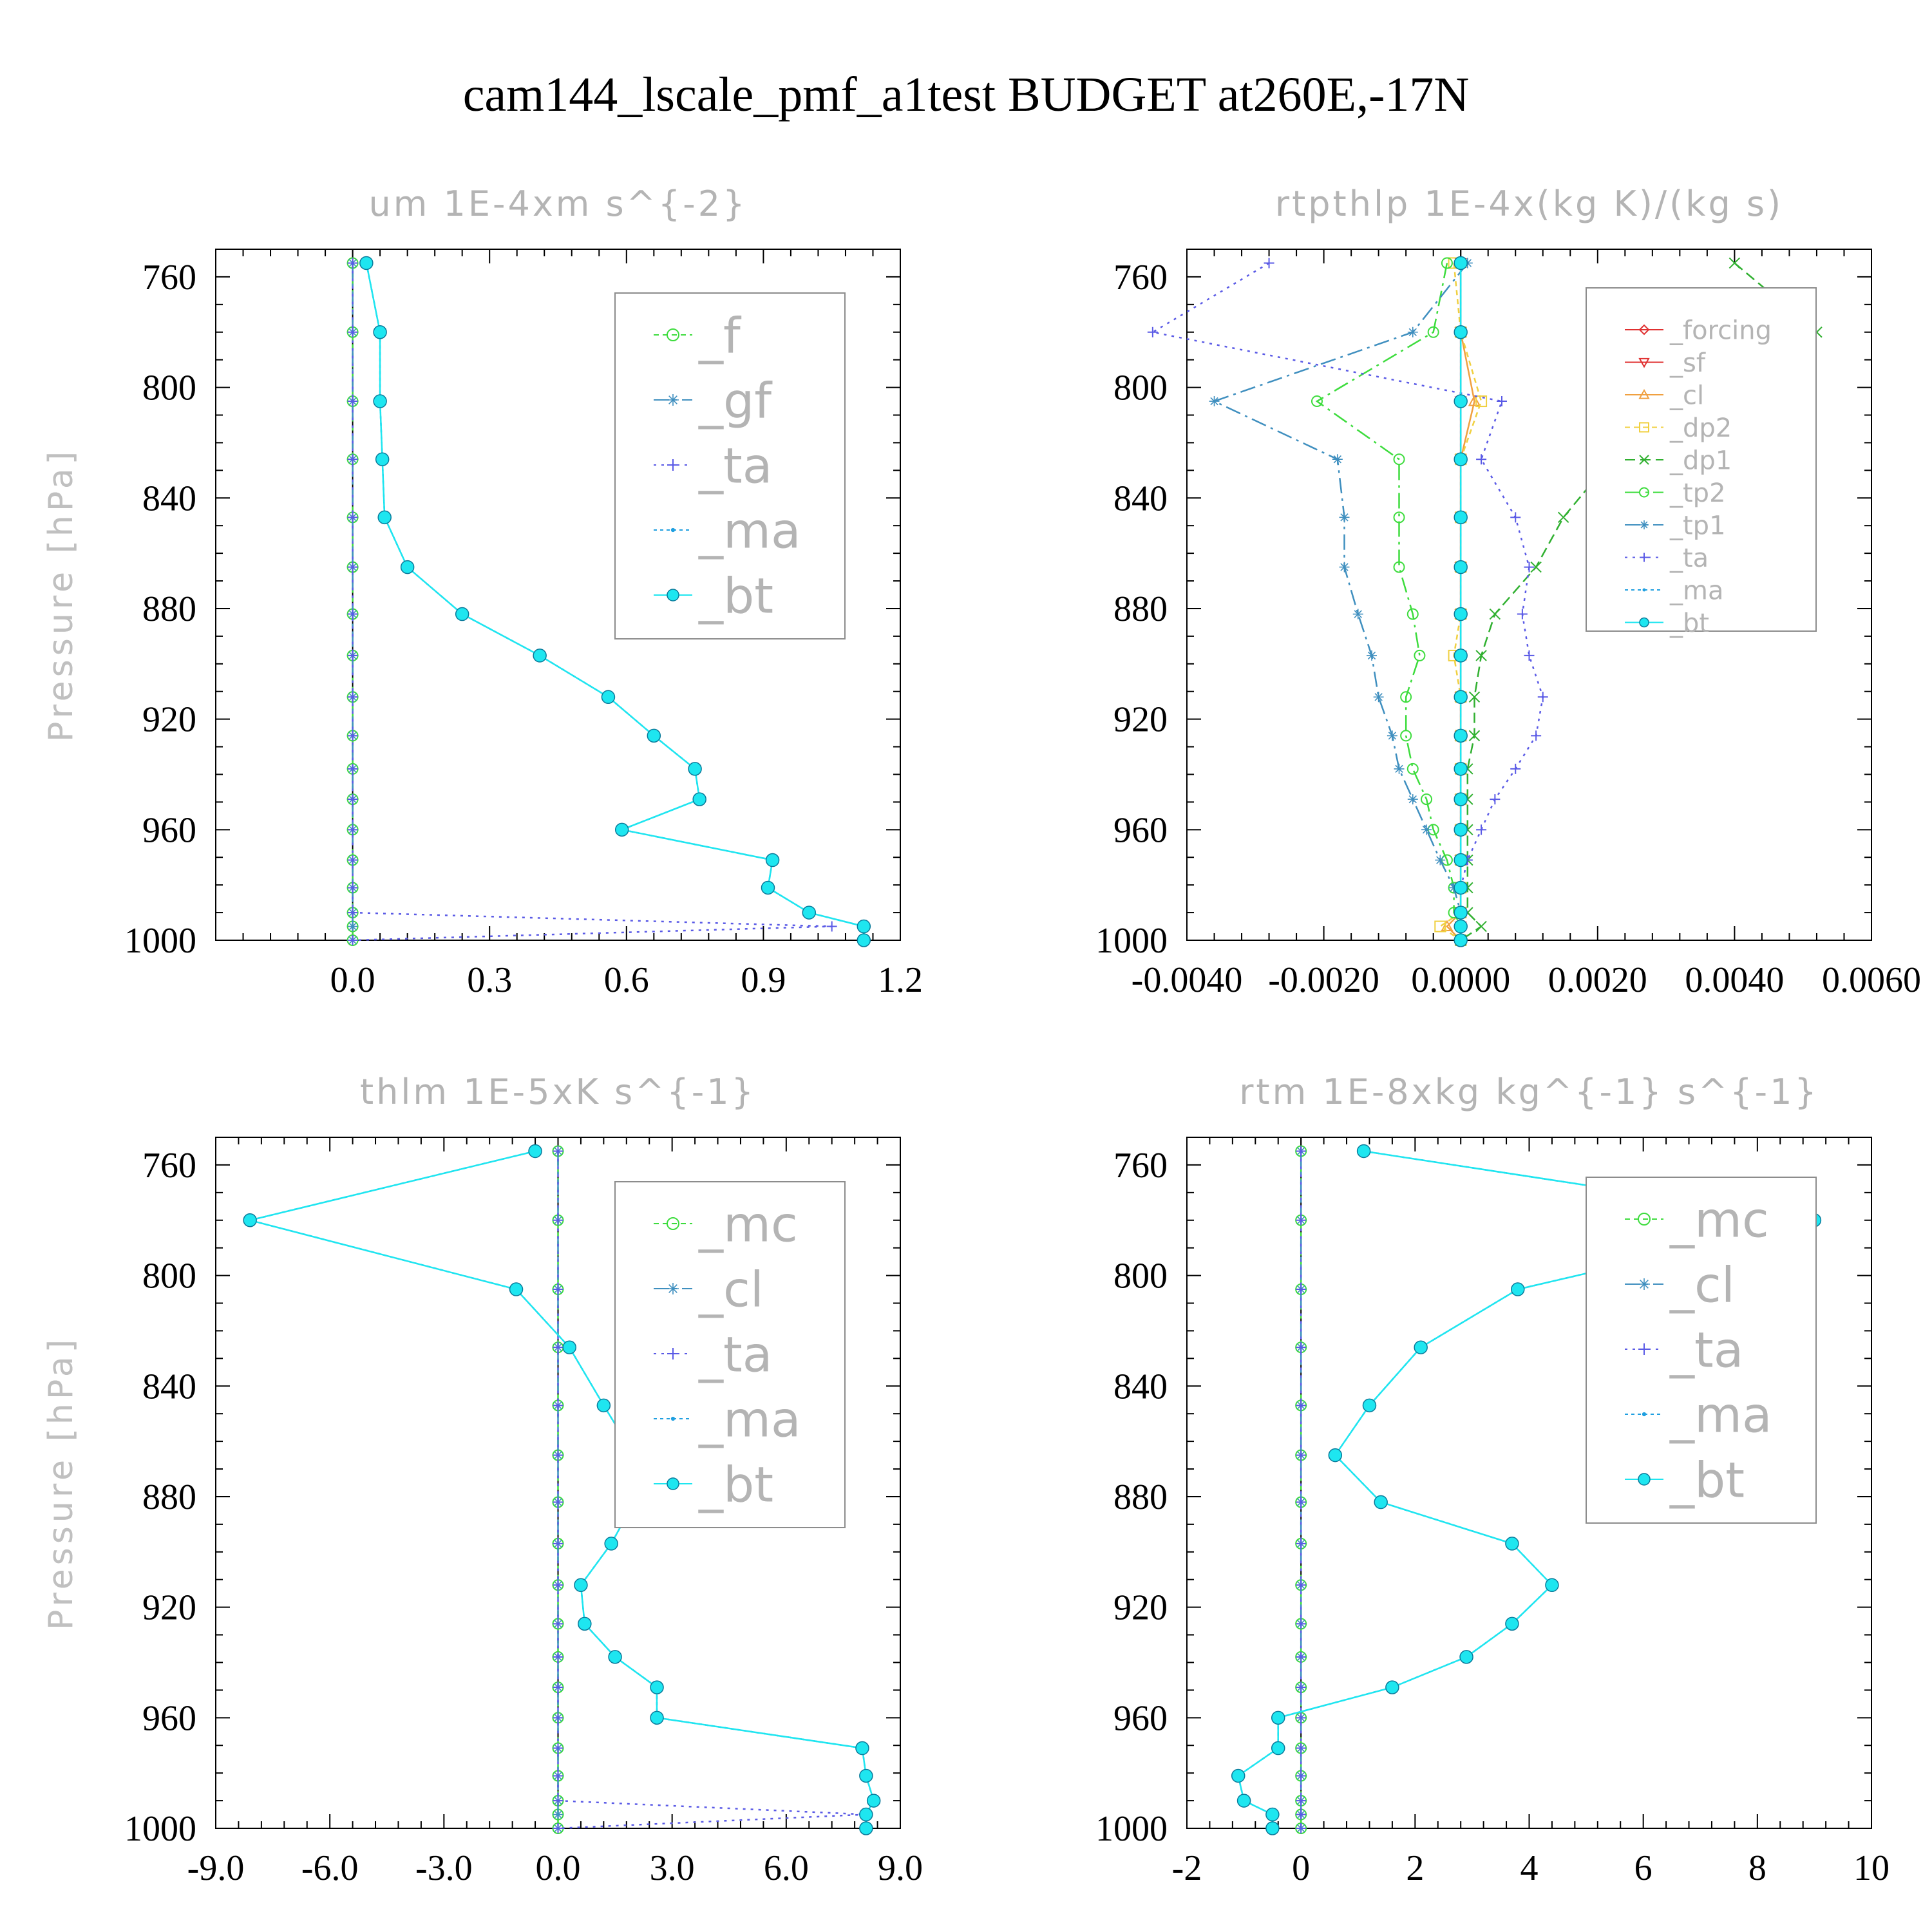 The width and height of the screenshot is (1932, 1932). Describe the element at coordinates (1757, 1868) in the screenshot. I see `x-tick-label: 8` at that location.